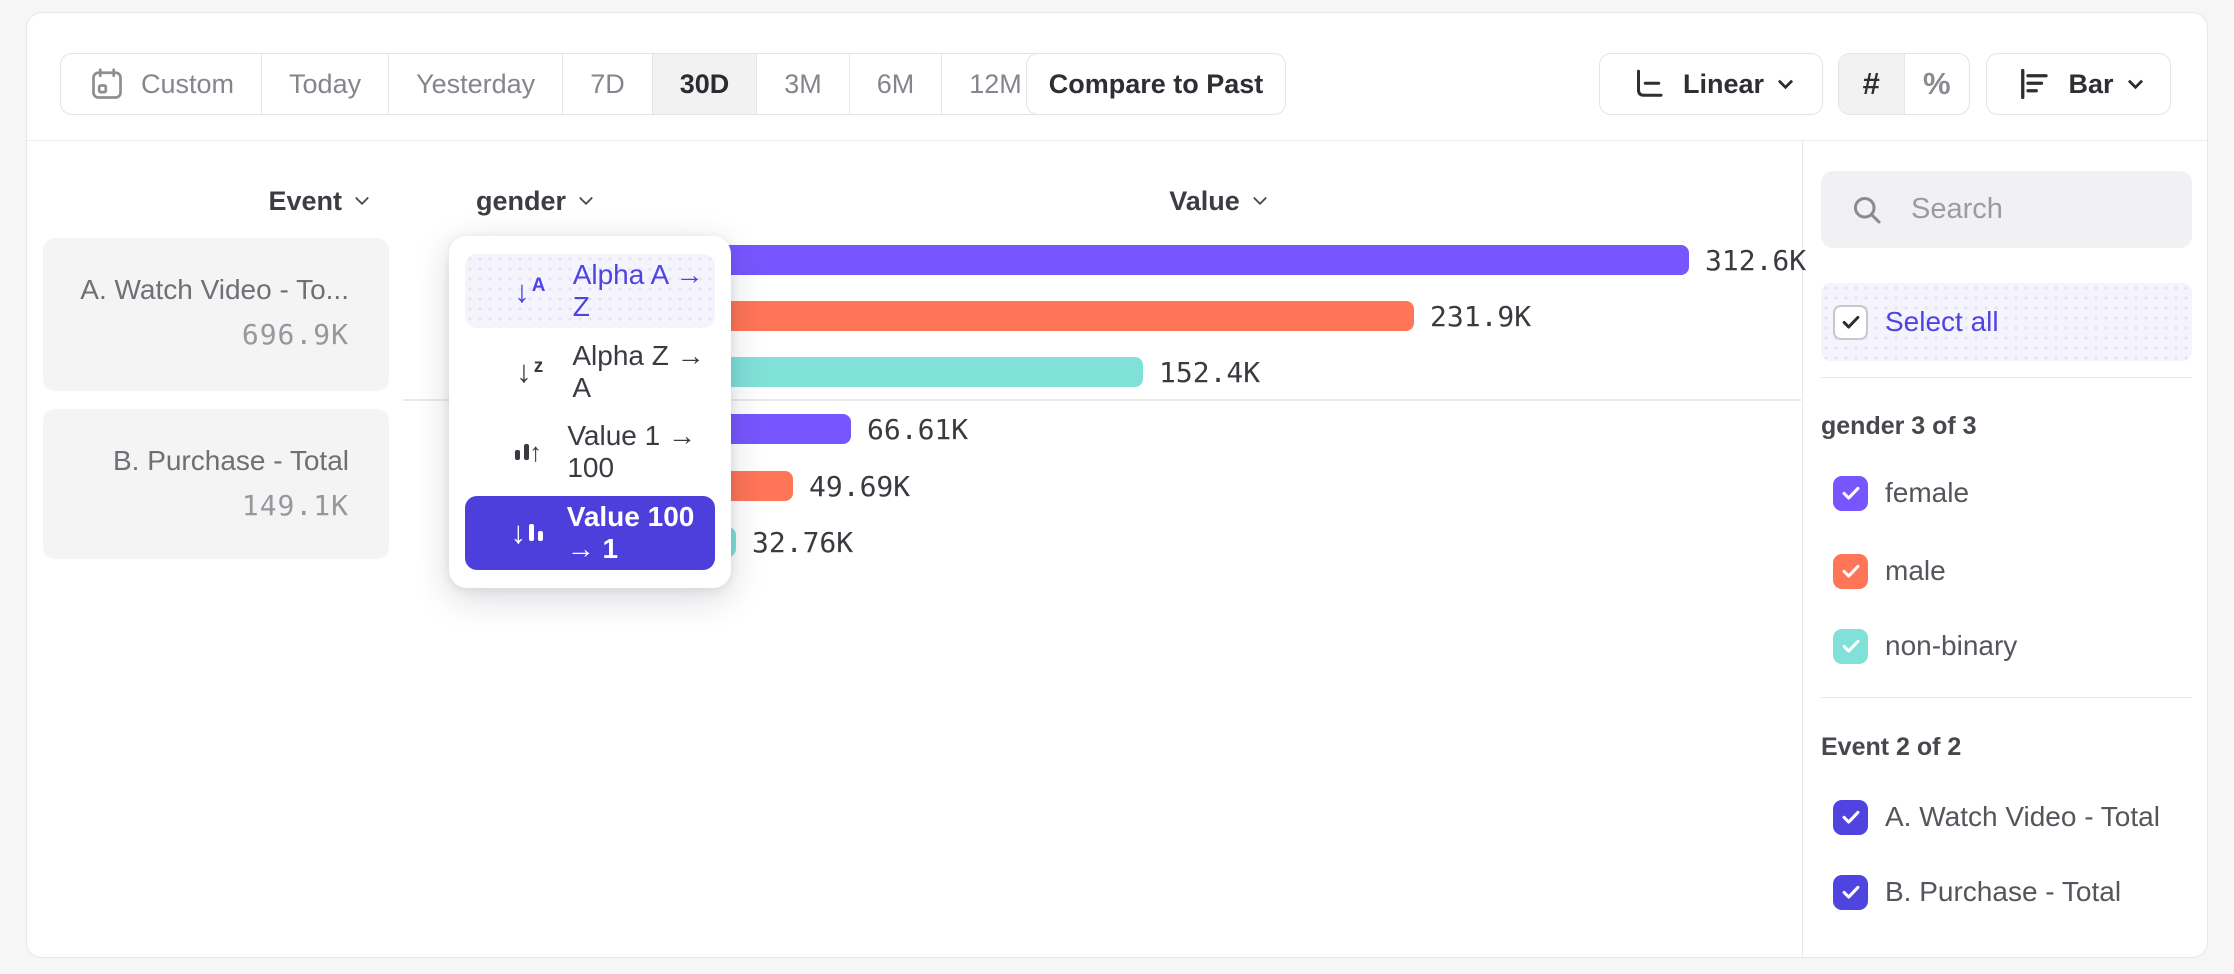  What do you see at coordinates (1850, 322) in the screenshot?
I see `select-all-checkbox` at bounding box center [1850, 322].